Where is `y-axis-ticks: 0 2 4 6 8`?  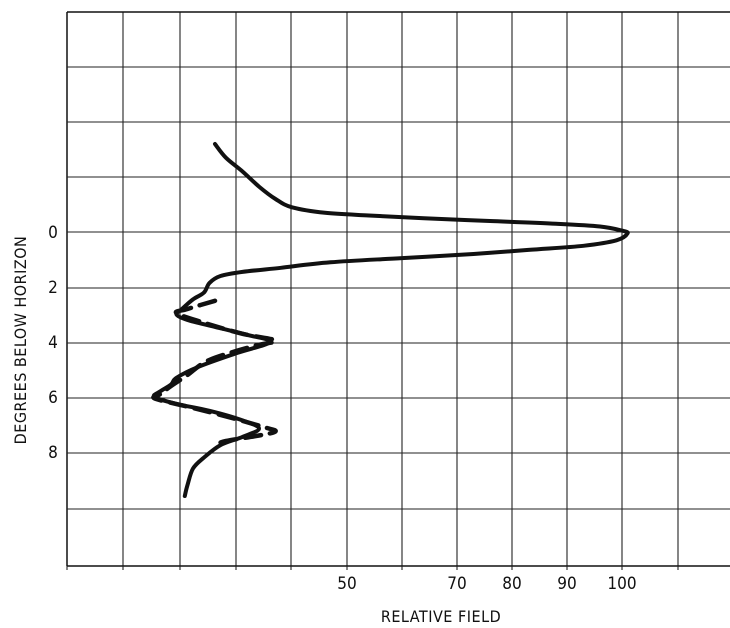 y-axis-ticks: 0 2 4 6 8 is located at coordinates (53, 343).